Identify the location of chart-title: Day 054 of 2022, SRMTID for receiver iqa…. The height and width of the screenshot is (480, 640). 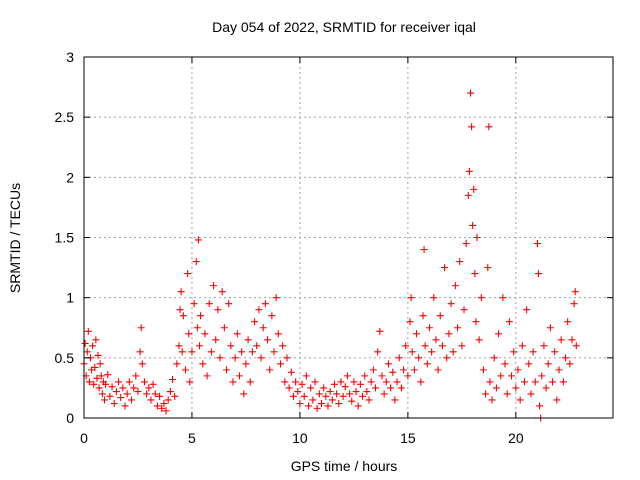
(344, 27).